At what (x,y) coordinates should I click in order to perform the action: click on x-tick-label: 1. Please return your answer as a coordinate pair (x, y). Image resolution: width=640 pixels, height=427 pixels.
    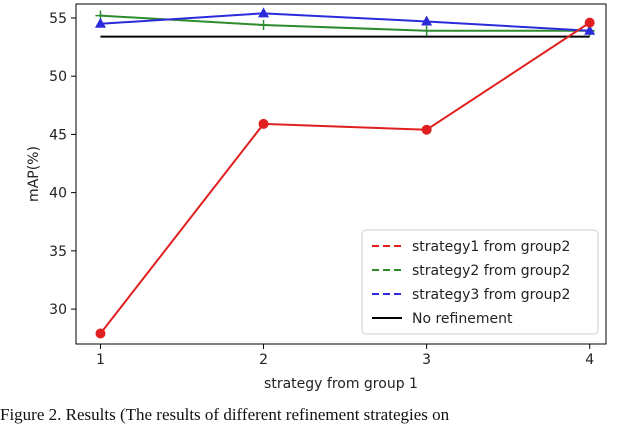
    Looking at the image, I should click on (100, 360).